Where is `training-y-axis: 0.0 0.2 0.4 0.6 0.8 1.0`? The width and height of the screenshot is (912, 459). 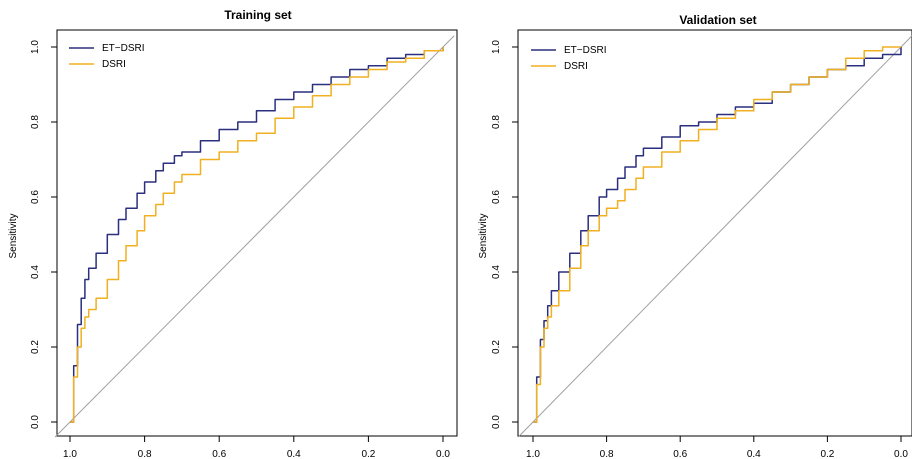 training-y-axis: 0.0 0.2 0.4 0.6 0.8 1.0 is located at coordinates (44, 234).